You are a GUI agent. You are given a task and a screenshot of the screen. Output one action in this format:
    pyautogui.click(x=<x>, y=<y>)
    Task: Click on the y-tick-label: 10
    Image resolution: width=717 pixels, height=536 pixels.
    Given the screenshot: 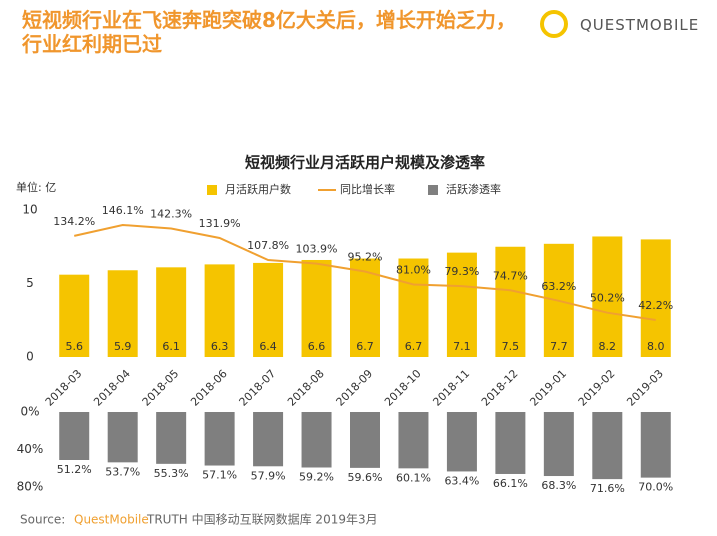 What is the action you would take?
    pyautogui.click(x=29, y=210)
    